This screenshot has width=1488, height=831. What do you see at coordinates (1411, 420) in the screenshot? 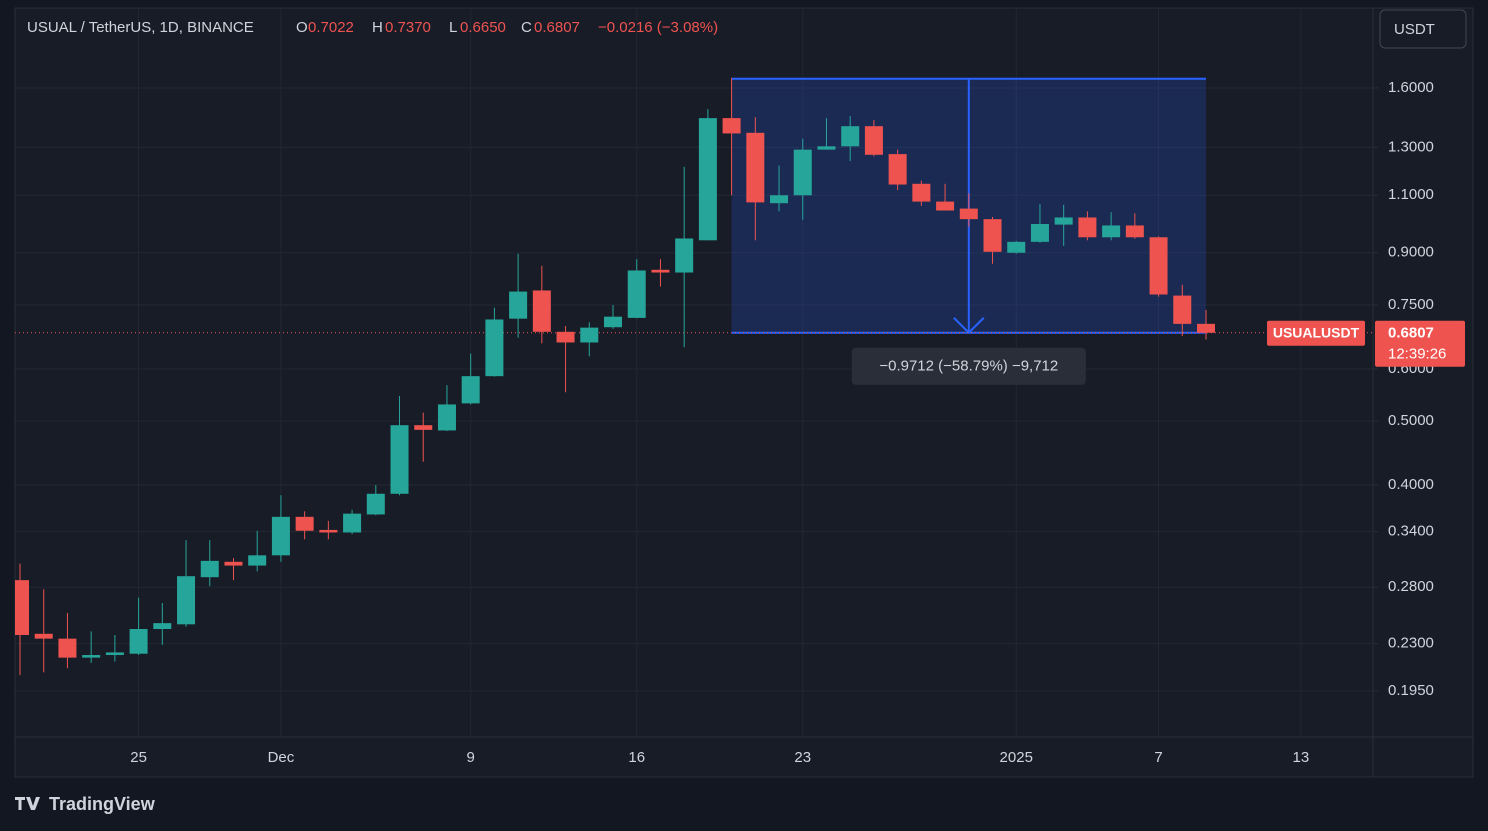
I see `y-tick-label: 0.5000` at bounding box center [1411, 420].